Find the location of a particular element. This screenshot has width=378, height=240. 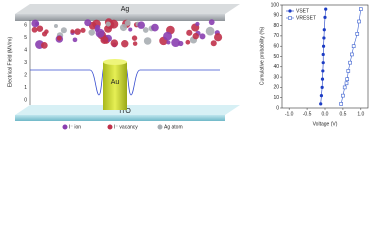

x-tick-label: -1.0 is located at coordinates (289, 114).